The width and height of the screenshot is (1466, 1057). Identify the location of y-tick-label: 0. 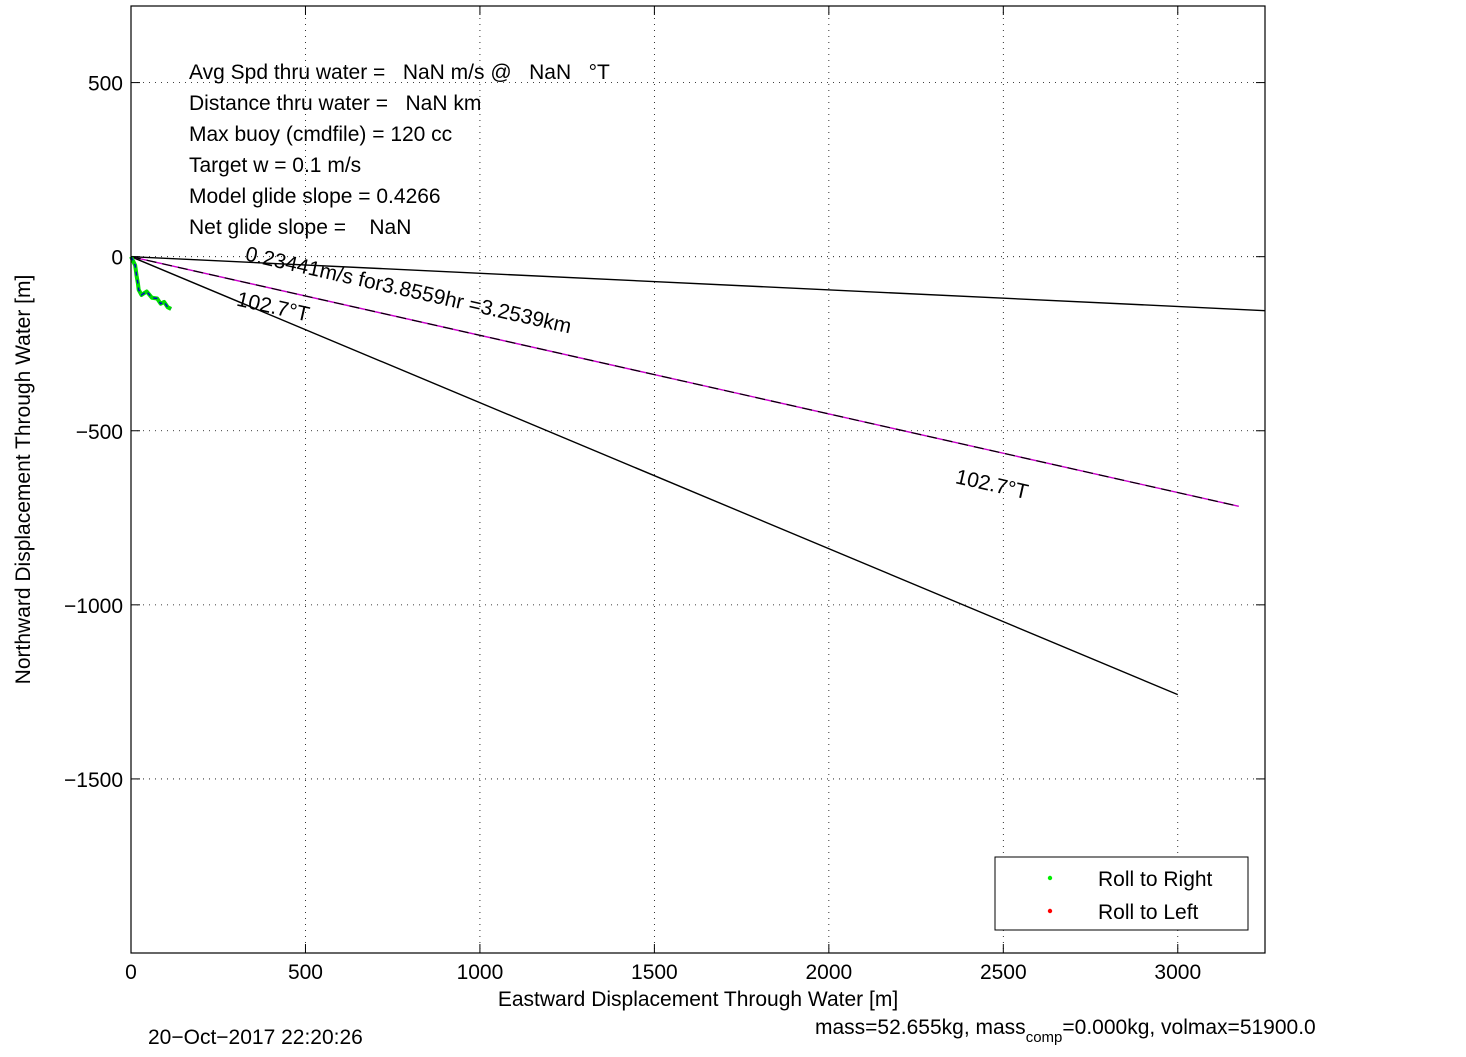
(117, 258).